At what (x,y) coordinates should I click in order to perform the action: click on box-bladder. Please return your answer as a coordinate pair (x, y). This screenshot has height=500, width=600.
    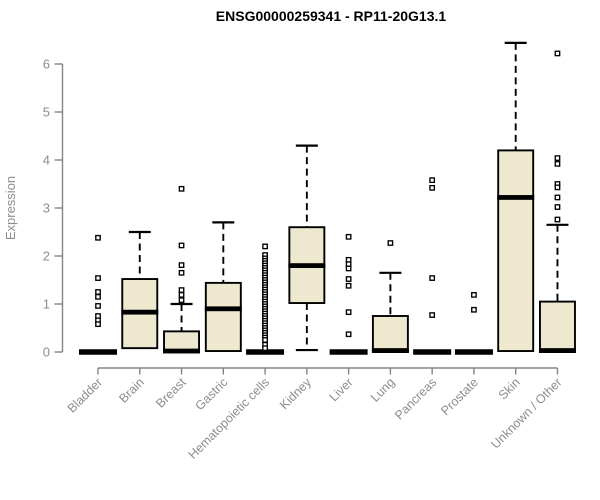
    Looking at the image, I should click on (98, 352).